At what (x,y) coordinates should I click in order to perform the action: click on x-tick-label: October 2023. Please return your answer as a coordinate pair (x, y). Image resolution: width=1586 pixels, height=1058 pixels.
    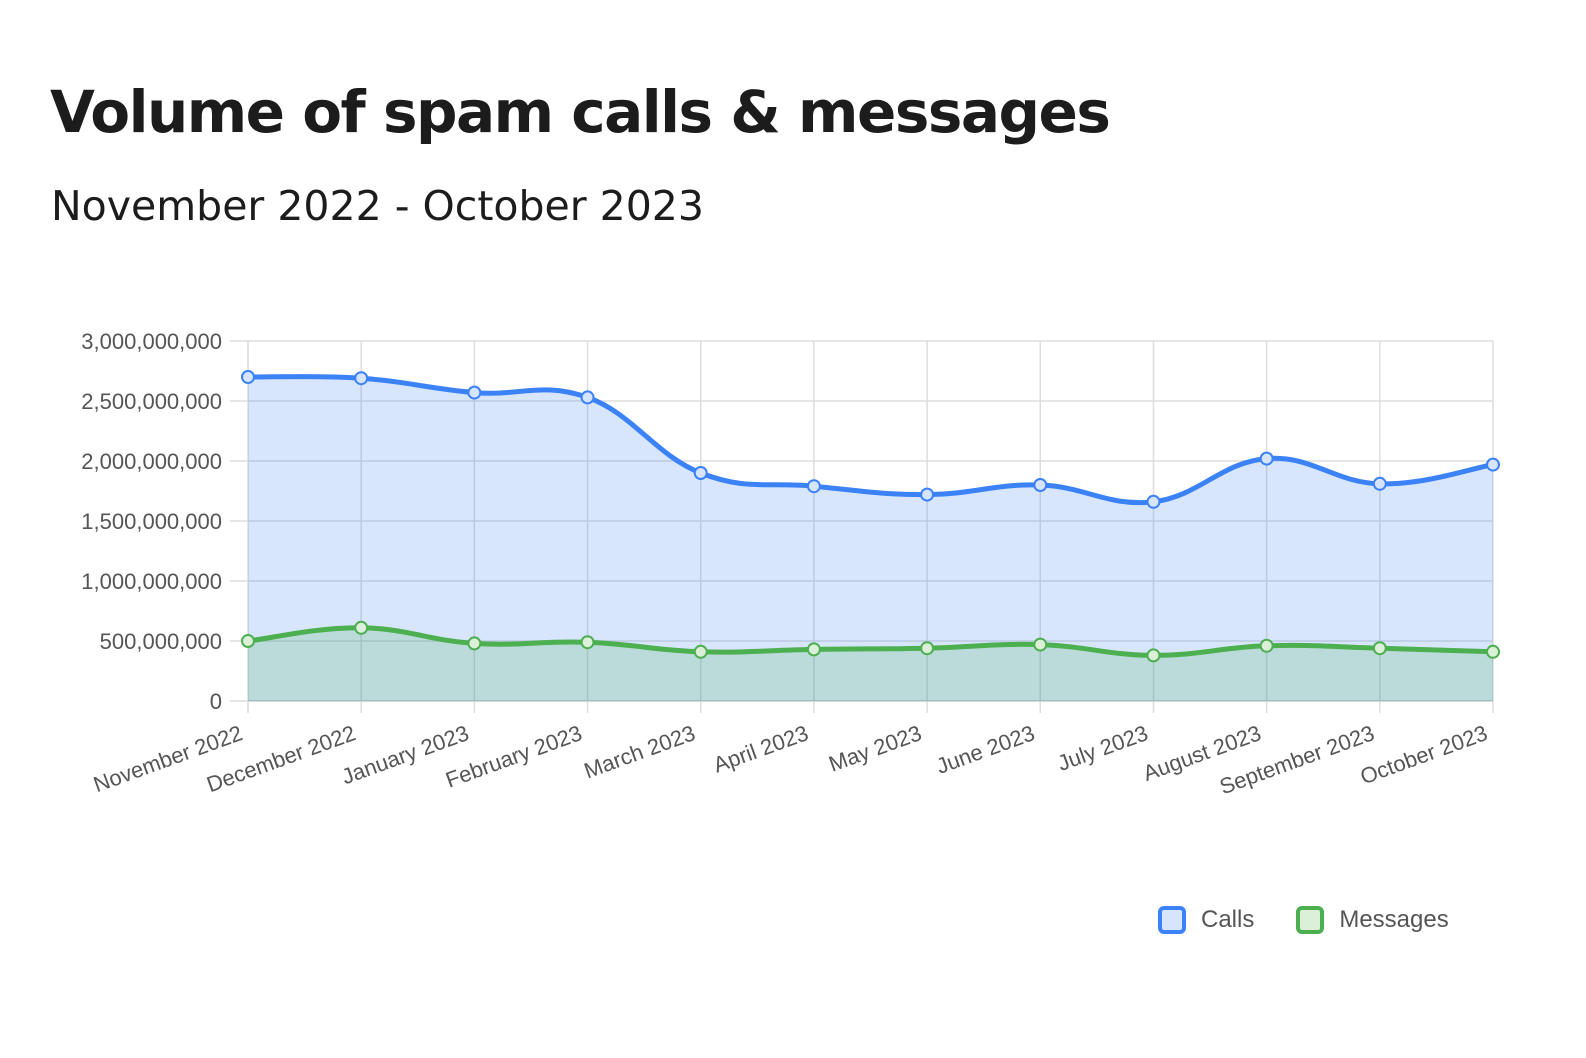
    Looking at the image, I should click on (1424, 754).